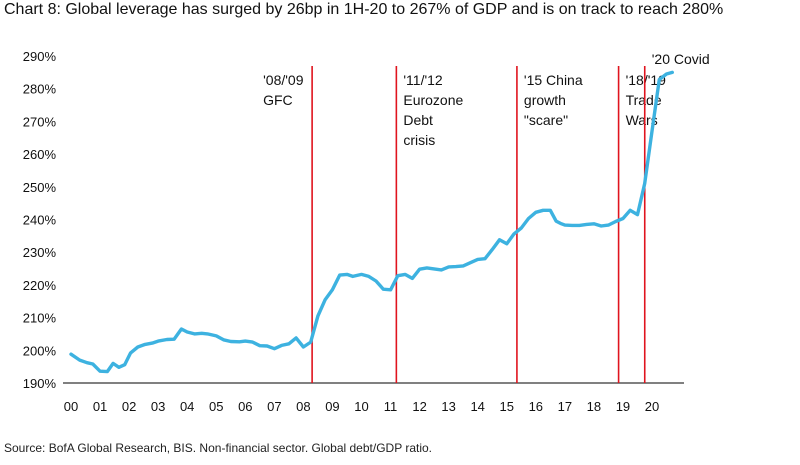  I want to click on x-tick-label: 17, so click(565, 406).